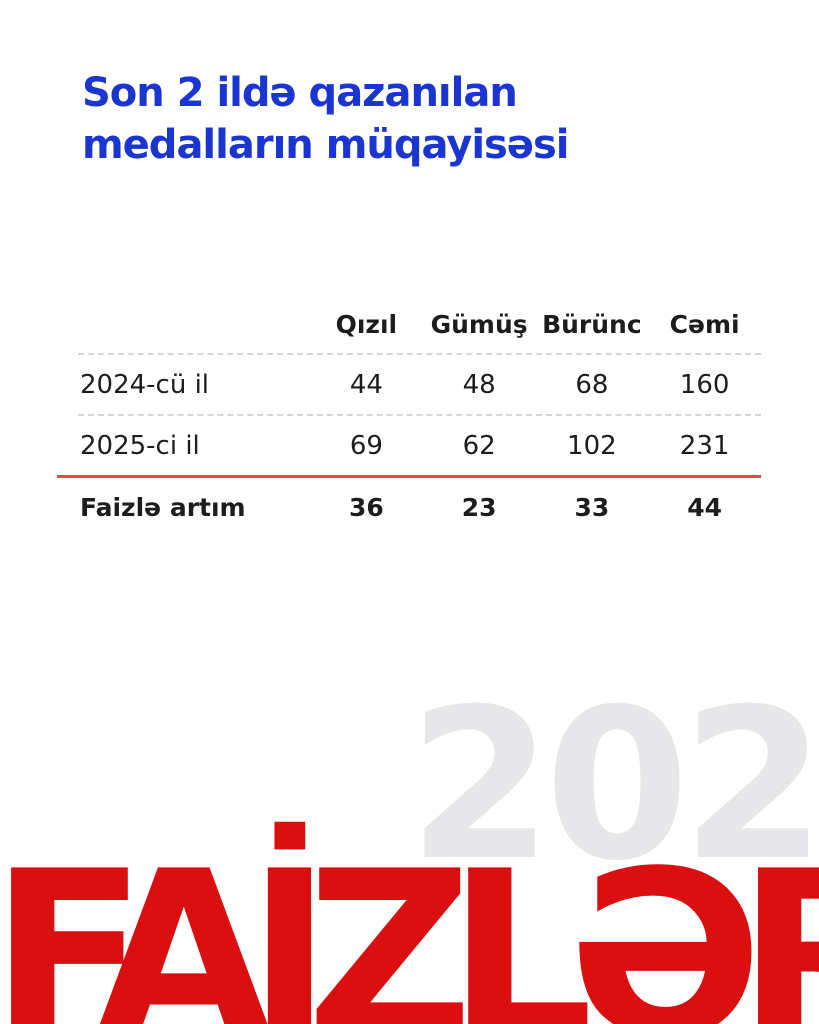 This screenshot has width=819, height=1024. Describe the element at coordinates (366, 324) in the screenshot. I see `column-header-gold: Qızıl` at that location.